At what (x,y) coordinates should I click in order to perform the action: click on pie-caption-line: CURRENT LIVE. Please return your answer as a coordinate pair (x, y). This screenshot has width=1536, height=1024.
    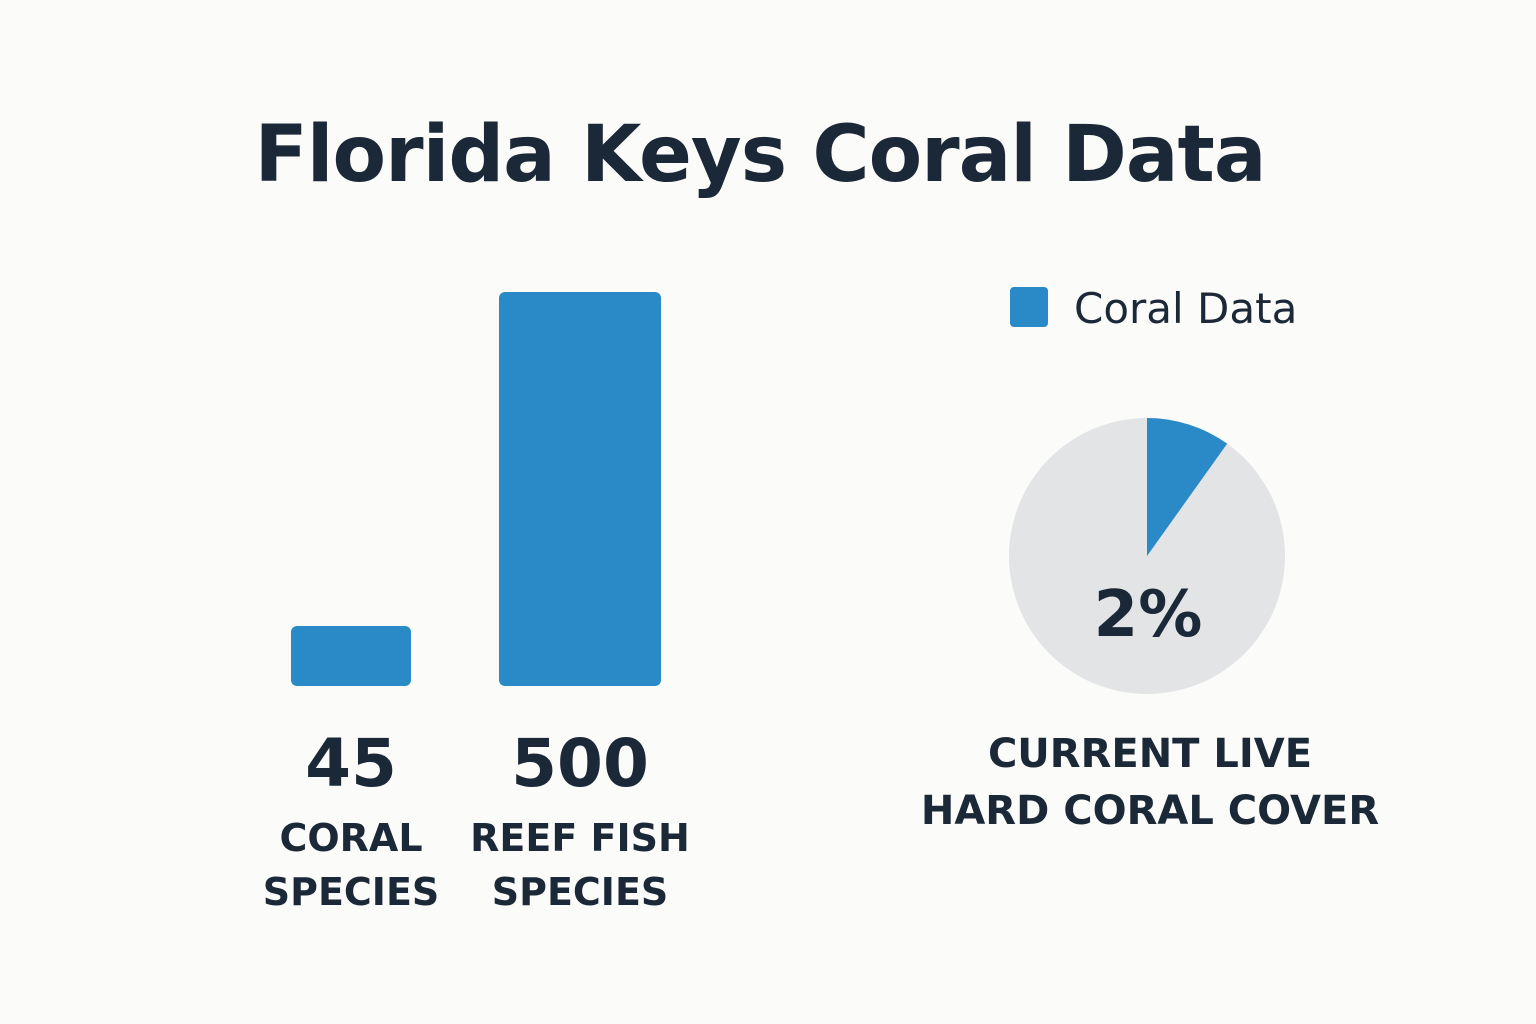
    Looking at the image, I should click on (1150, 754).